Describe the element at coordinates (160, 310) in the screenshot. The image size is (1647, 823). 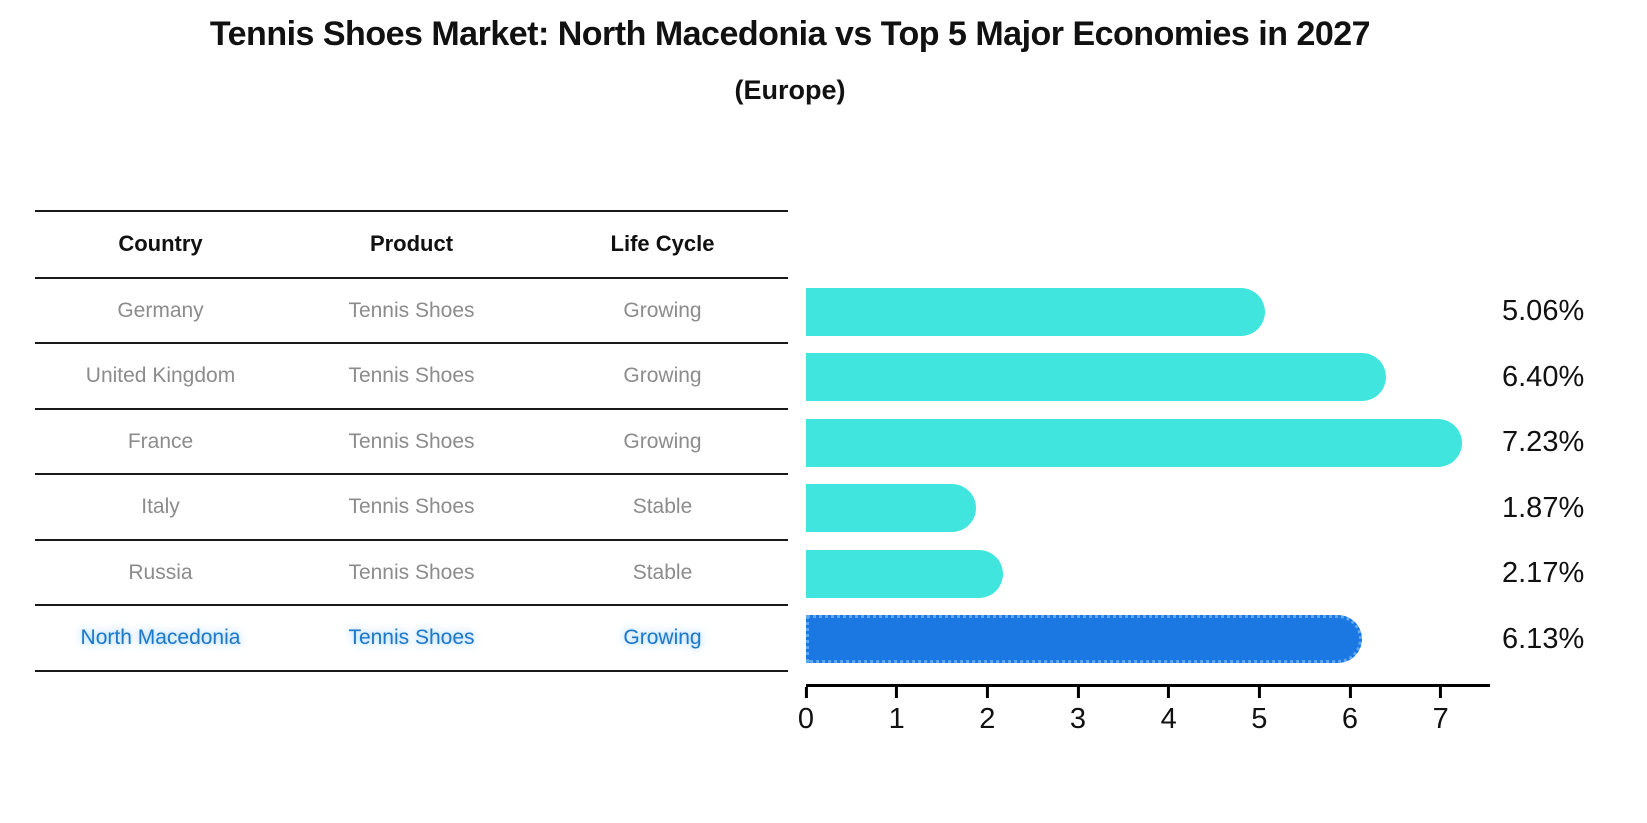
I see `cell-country: Germany` at that location.